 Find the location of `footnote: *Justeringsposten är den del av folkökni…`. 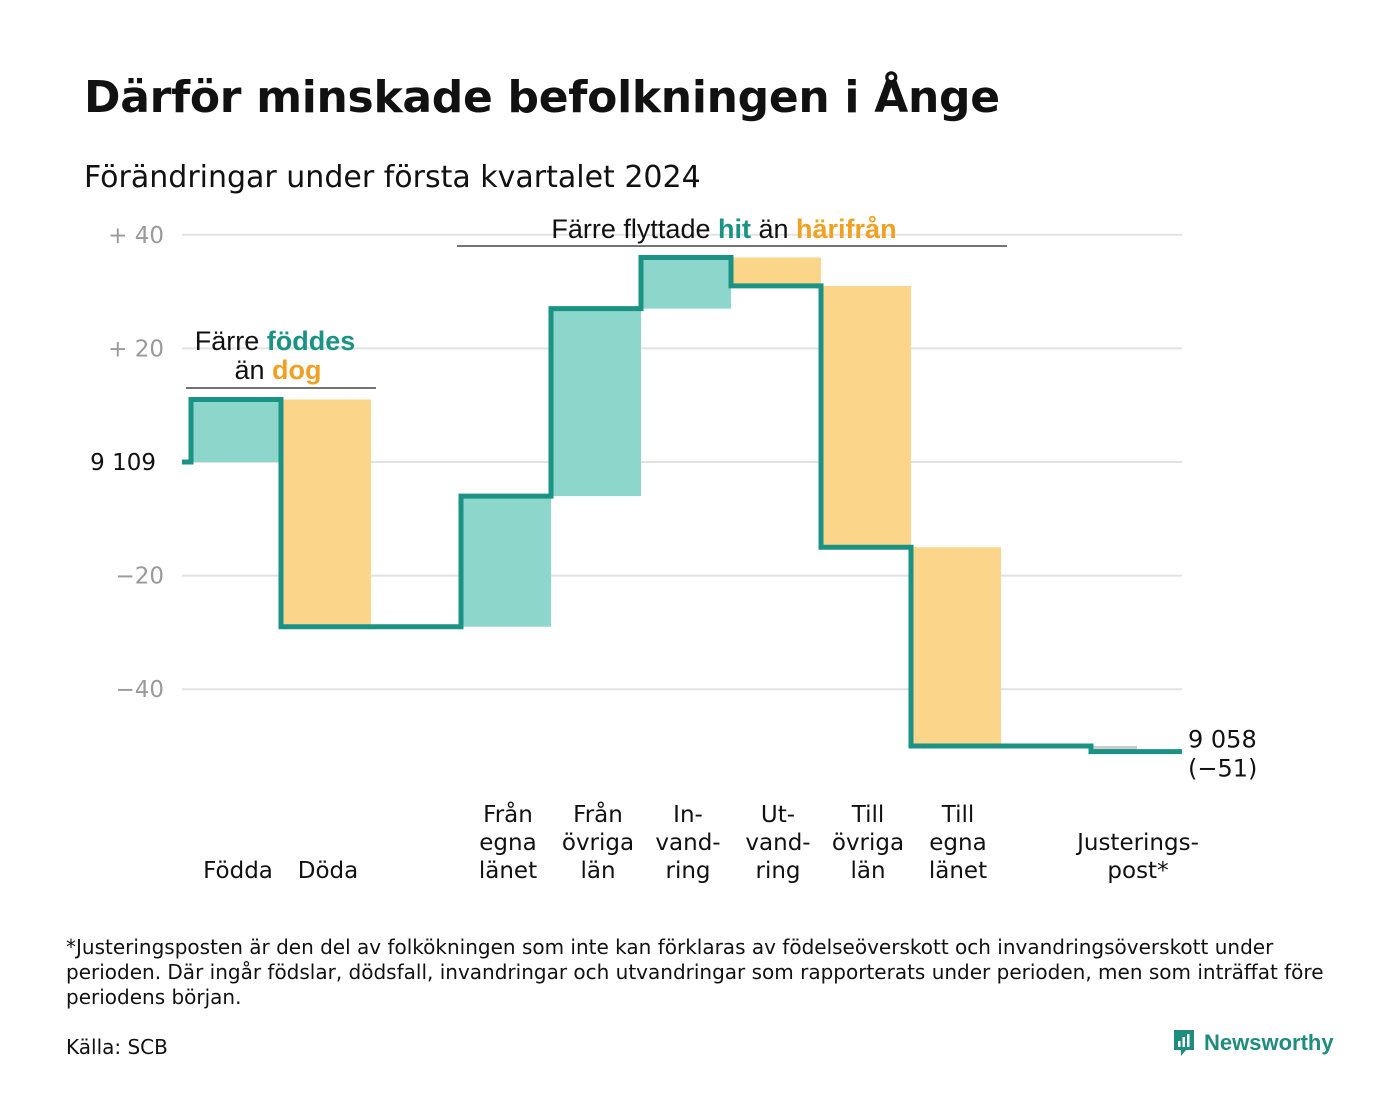

footnote: *Justeringsposten är den del av folkökni… is located at coordinates (695, 972).